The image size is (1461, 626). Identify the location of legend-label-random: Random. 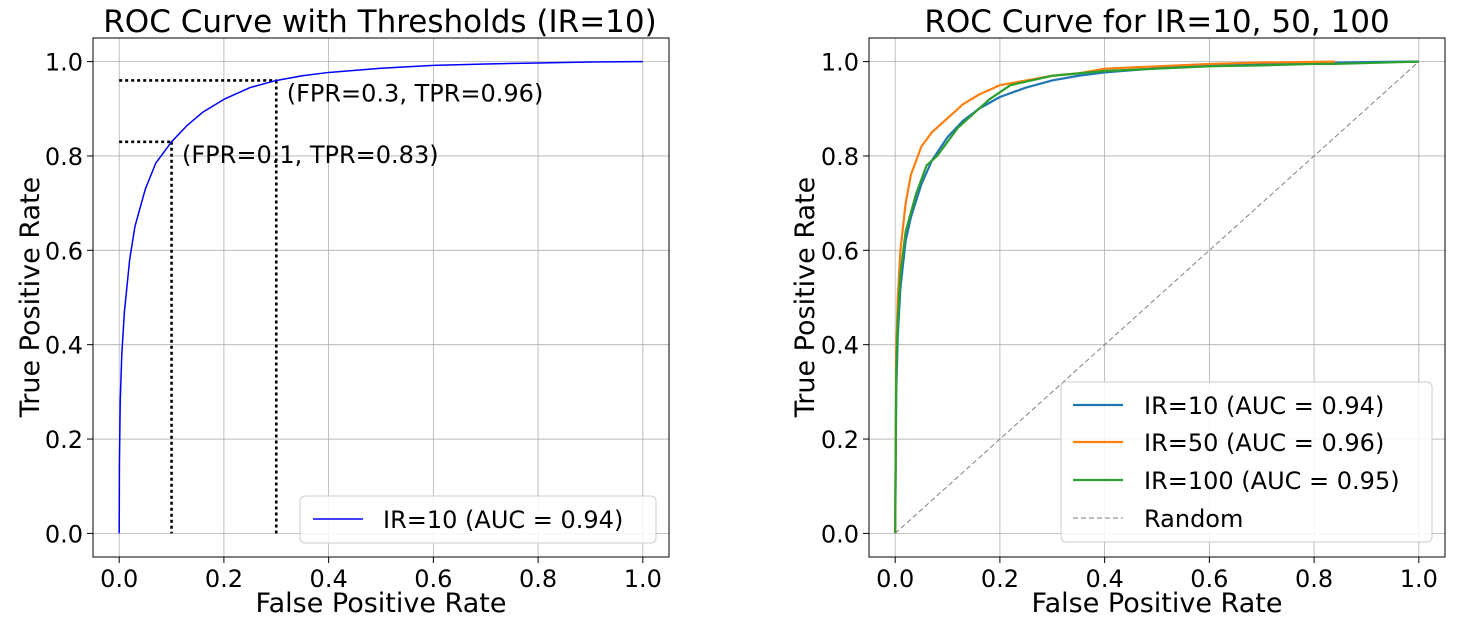
(1193, 519).